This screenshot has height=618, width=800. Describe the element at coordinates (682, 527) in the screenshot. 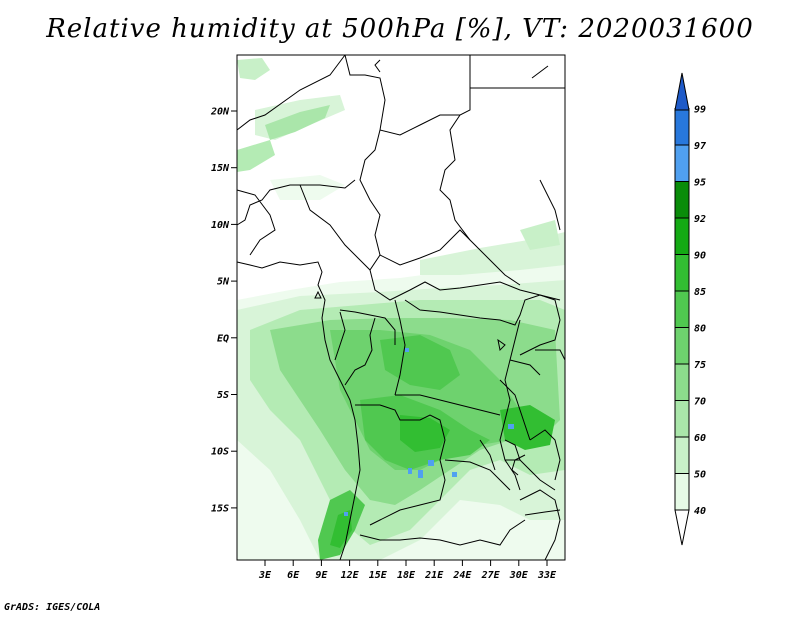

I see `colorbar-min-arrow` at that location.